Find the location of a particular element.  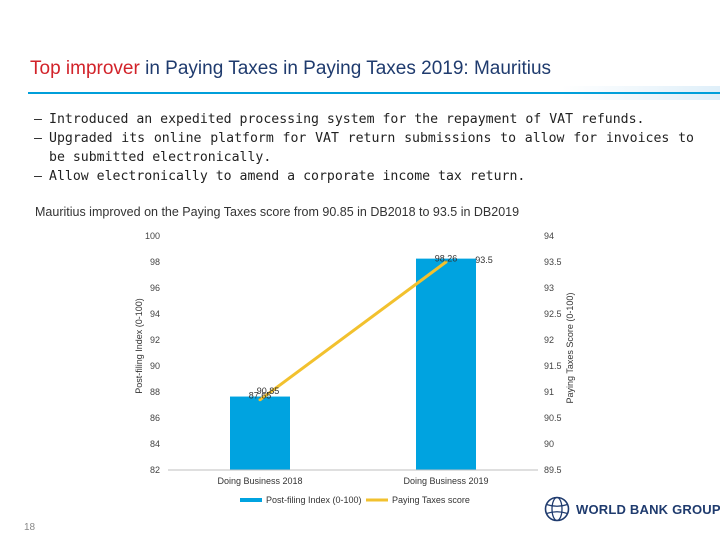

y-right-tick-label: 93 is located at coordinates (549, 288).